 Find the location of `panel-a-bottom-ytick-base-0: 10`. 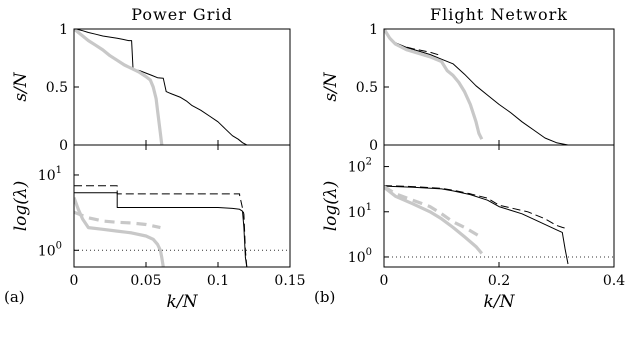

panel-a-bottom-ytick-base-0: 10 is located at coordinates (47, 251).